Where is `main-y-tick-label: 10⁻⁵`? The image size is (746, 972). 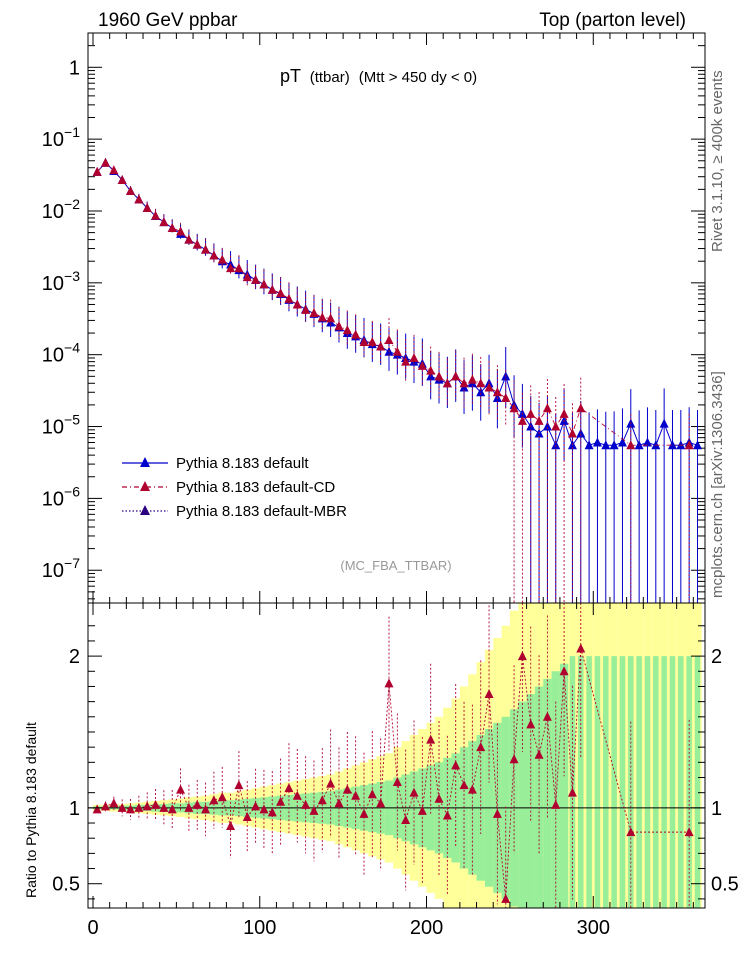 main-y-tick-label: 10⁻⁵ is located at coordinates (61, 425).